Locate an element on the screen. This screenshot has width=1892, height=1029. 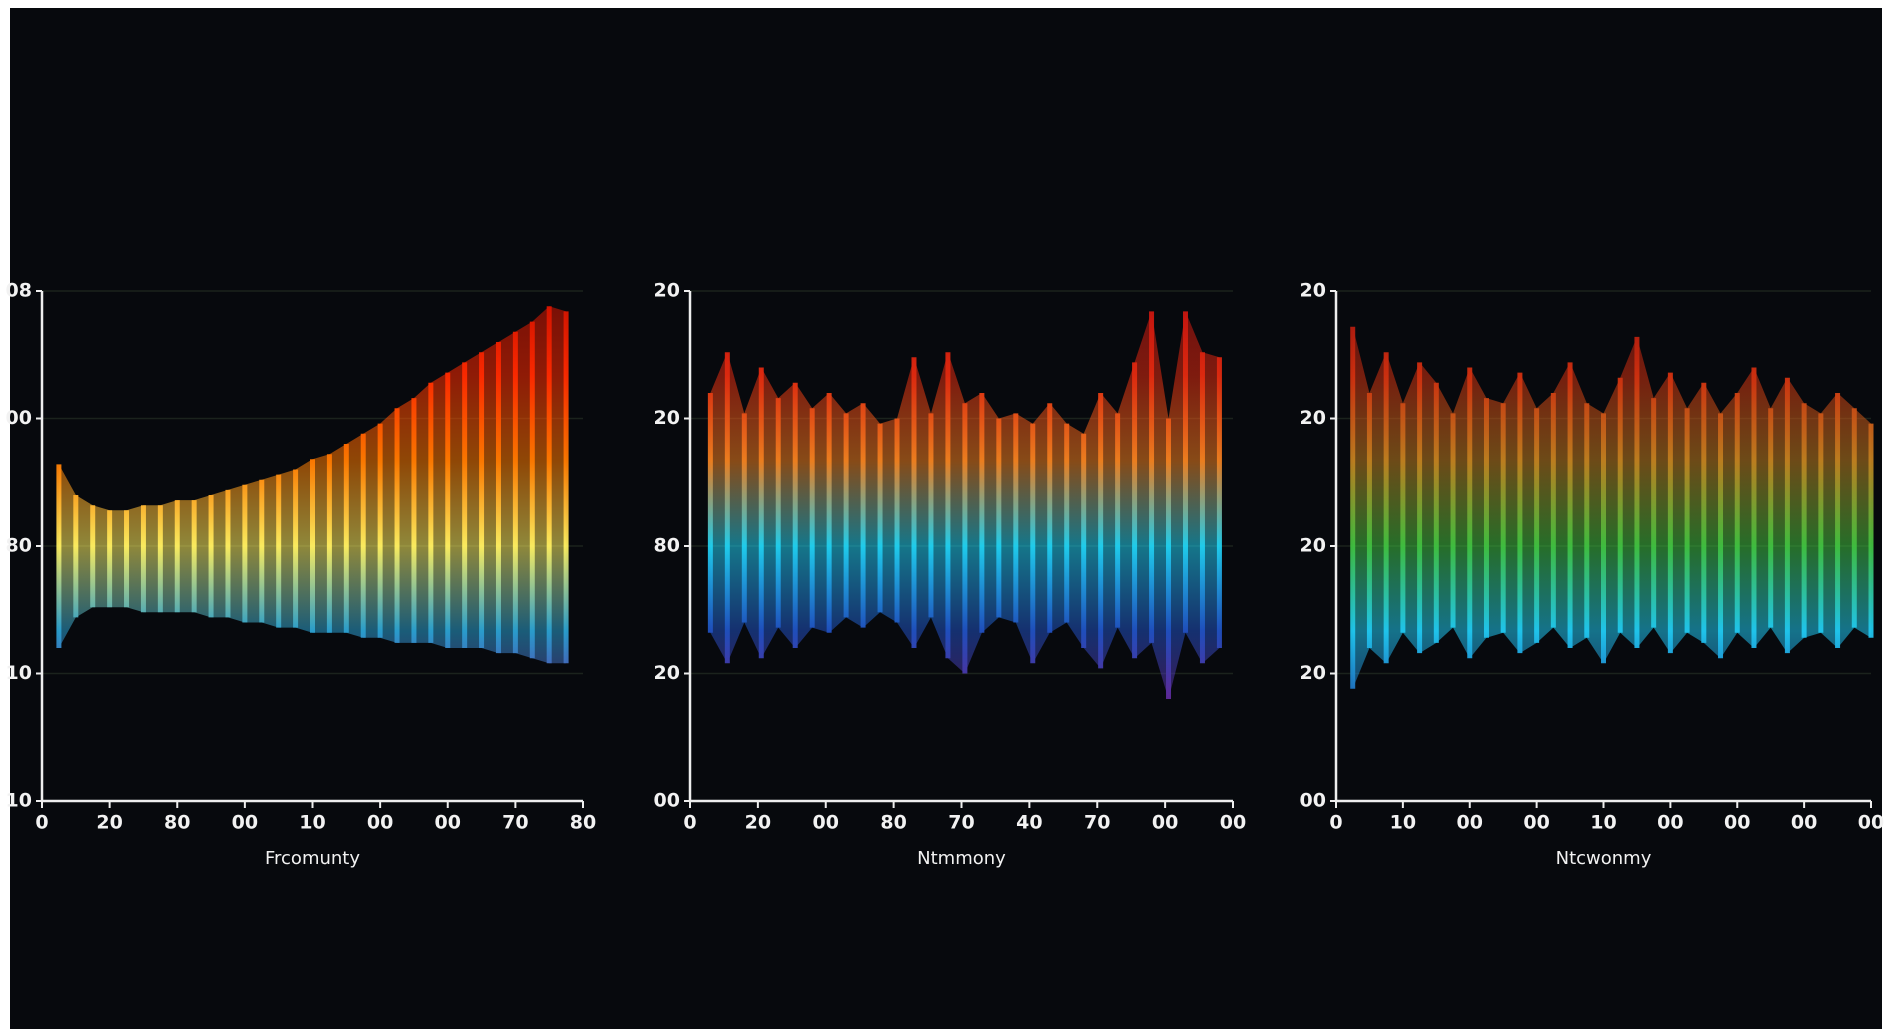
x-axis-label: Ntcwonmy is located at coordinates (1604, 858).